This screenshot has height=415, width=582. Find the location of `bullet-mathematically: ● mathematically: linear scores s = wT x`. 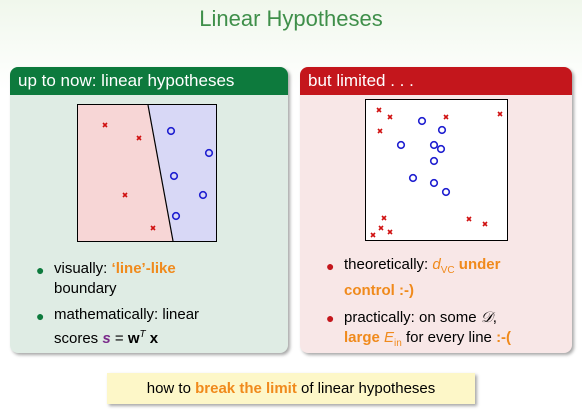

bullet-mathematically: ● mathematically: linear scores s = wT x is located at coordinates (118, 326).